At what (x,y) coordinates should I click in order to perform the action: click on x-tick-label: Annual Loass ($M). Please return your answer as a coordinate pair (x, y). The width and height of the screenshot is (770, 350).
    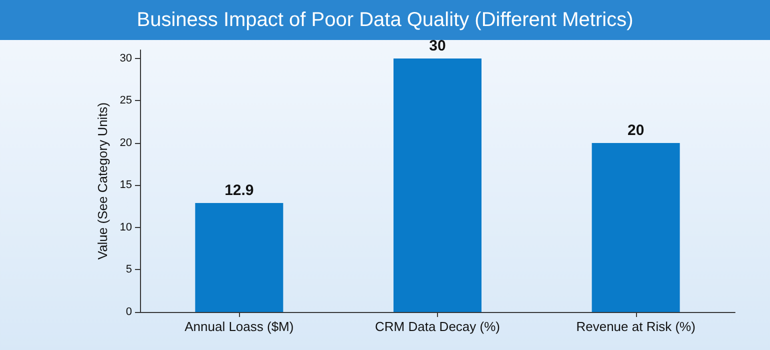
    Looking at the image, I should click on (239, 326).